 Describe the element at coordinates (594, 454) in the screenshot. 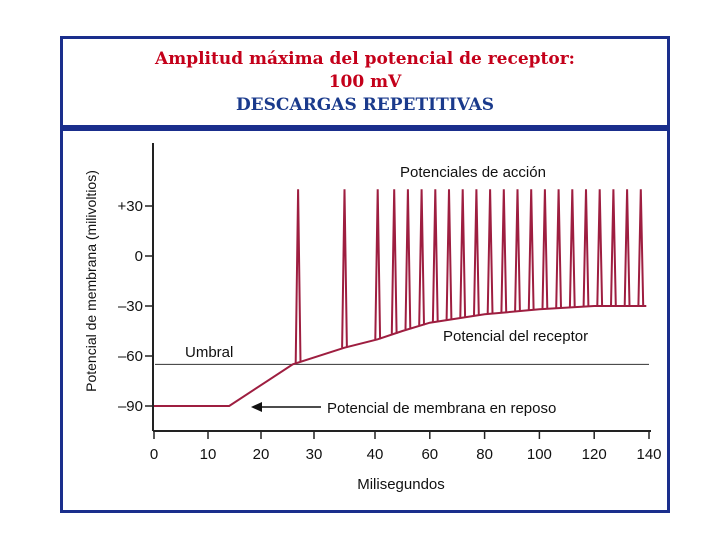

I see `x-tick-label: 120` at that location.